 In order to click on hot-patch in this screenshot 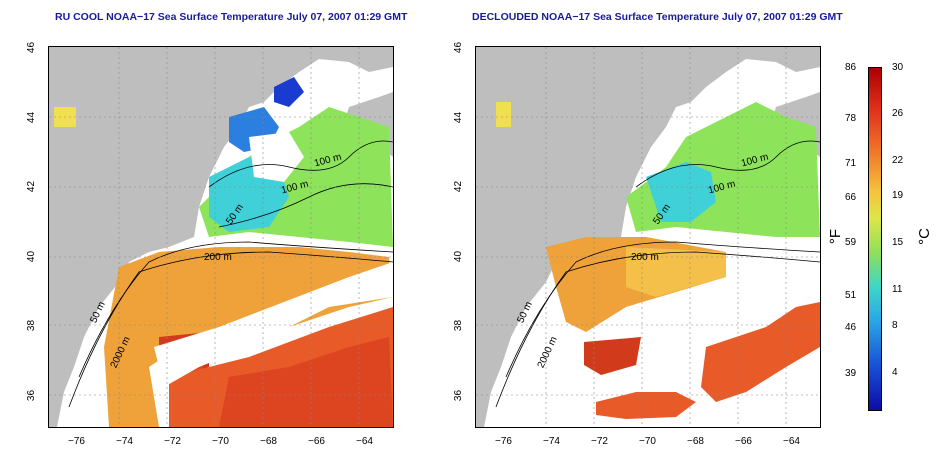, I will do `click(612, 356)`.